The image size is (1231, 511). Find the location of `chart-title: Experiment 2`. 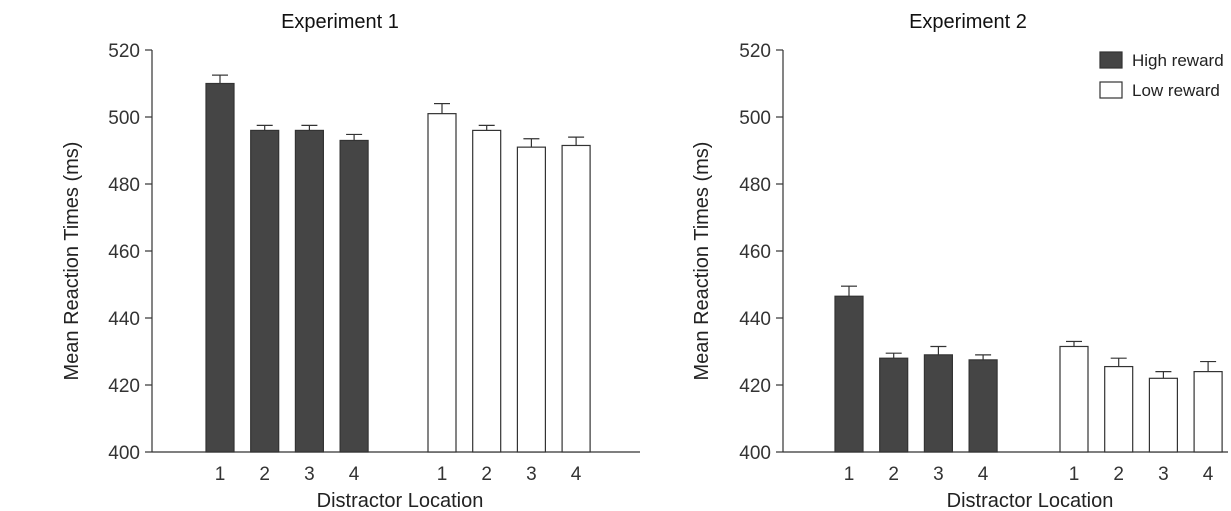

chart-title: Experiment 2 is located at coordinates (968, 22).